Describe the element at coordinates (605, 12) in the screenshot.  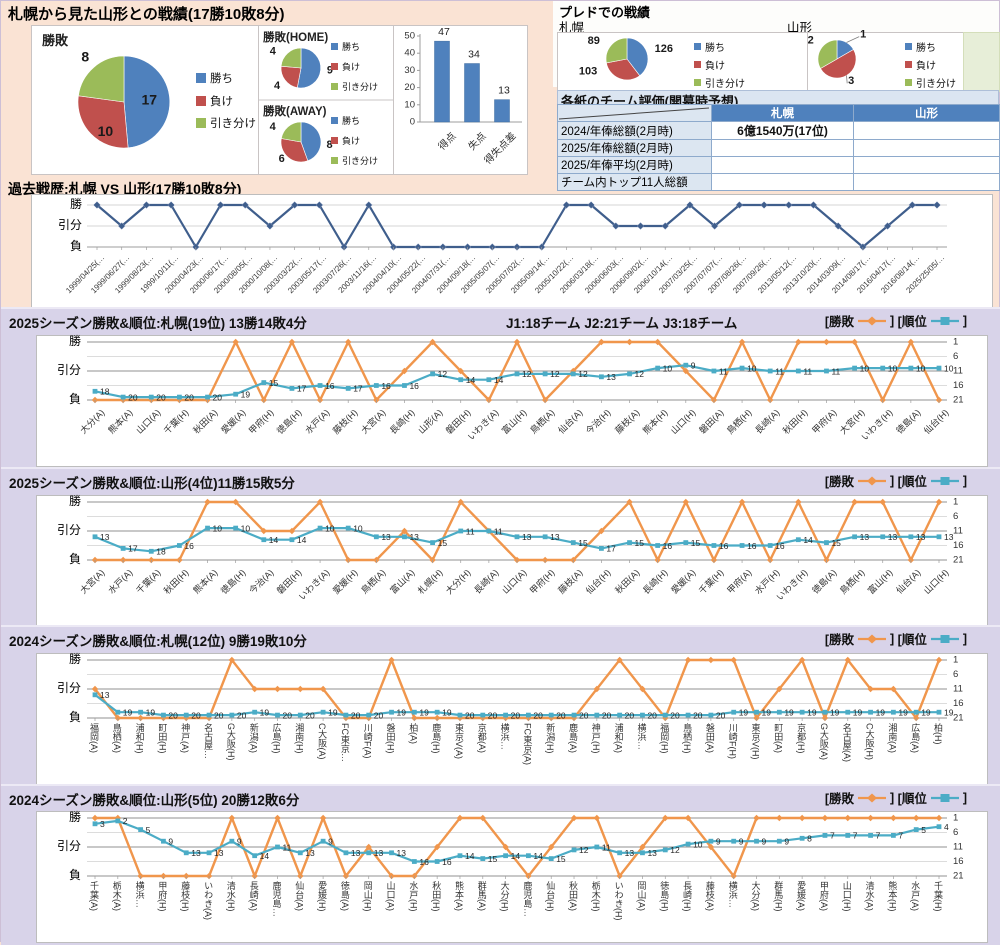
I see `pro-record-title: プレドでの戦績` at that location.